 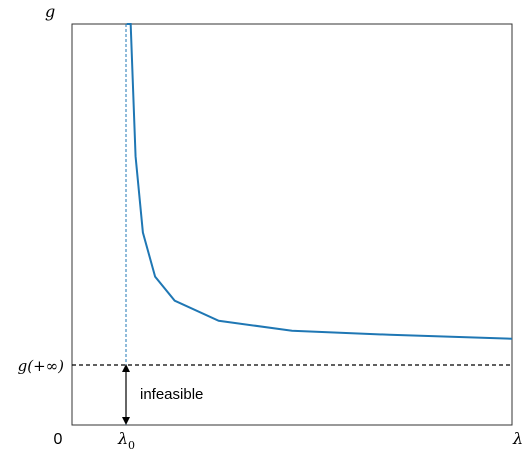 I want to click on vertical-asymptote-label: λ, so click(x=122, y=438).